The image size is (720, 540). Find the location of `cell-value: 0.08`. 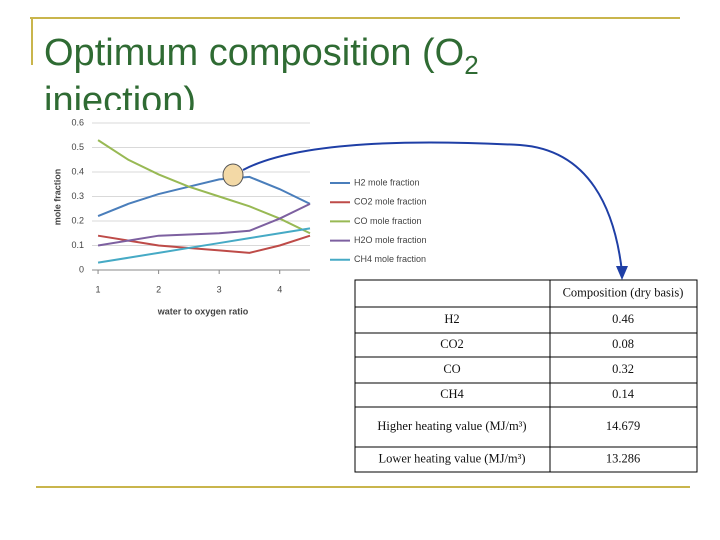

cell-value: 0.08 is located at coordinates (623, 344).